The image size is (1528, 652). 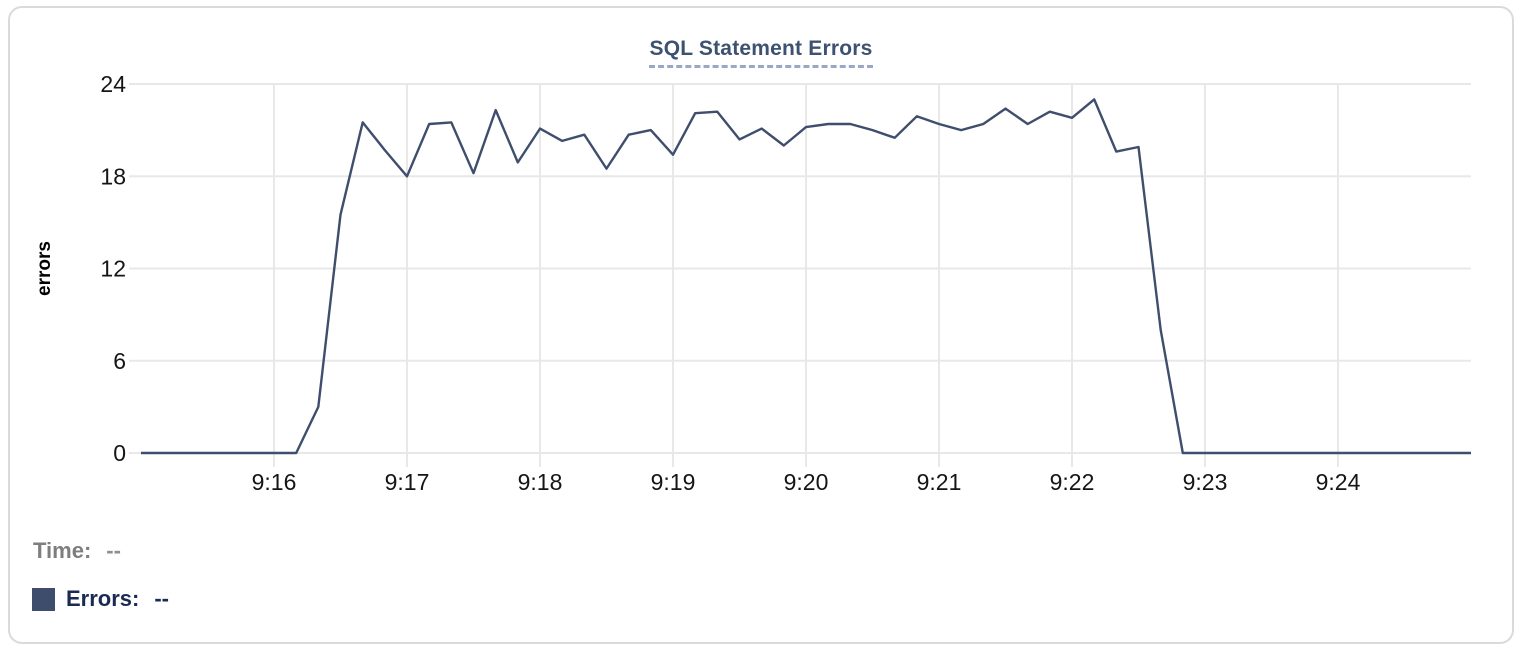 I want to click on y-tick-label: 18, so click(x=113, y=176).